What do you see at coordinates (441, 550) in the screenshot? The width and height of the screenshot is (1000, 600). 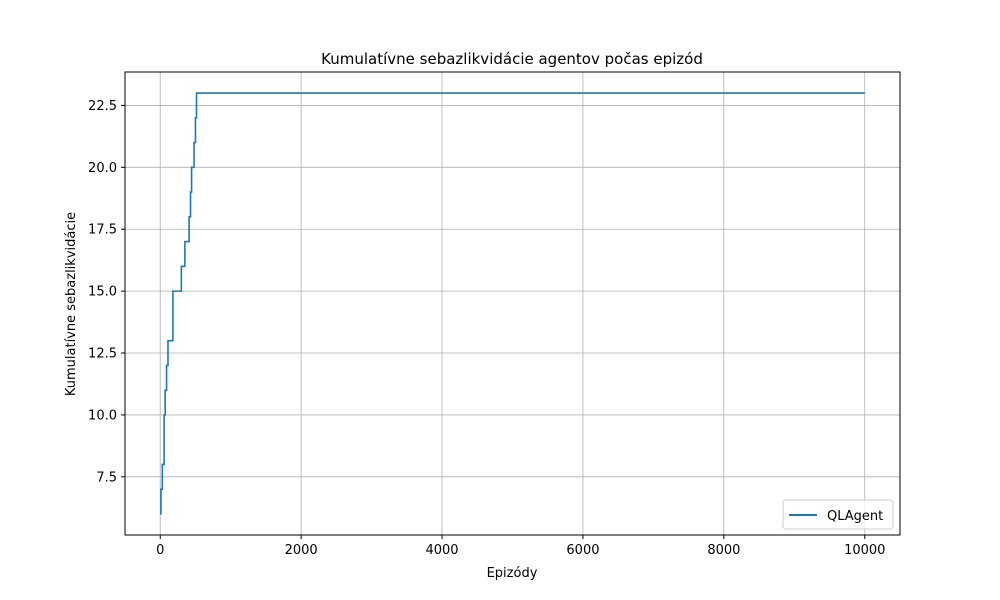 I see `x-tick-label: 4000` at bounding box center [441, 550].